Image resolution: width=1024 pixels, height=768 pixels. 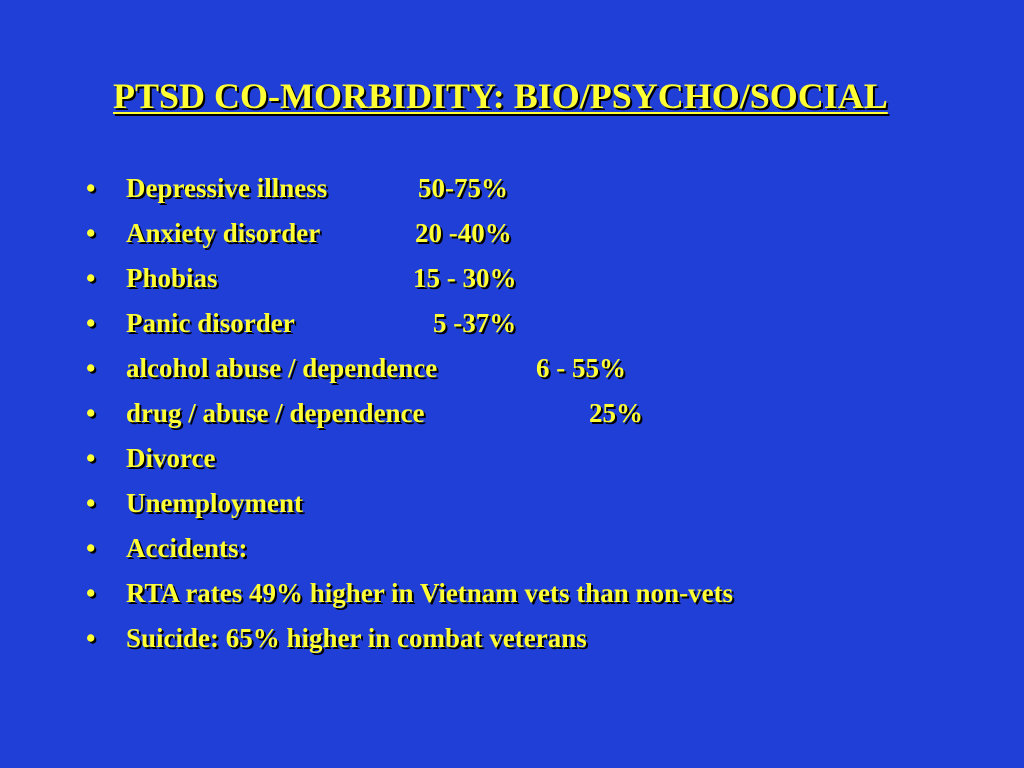 I want to click on bullet-label: Panic disorder, so click(x=210, y=323).